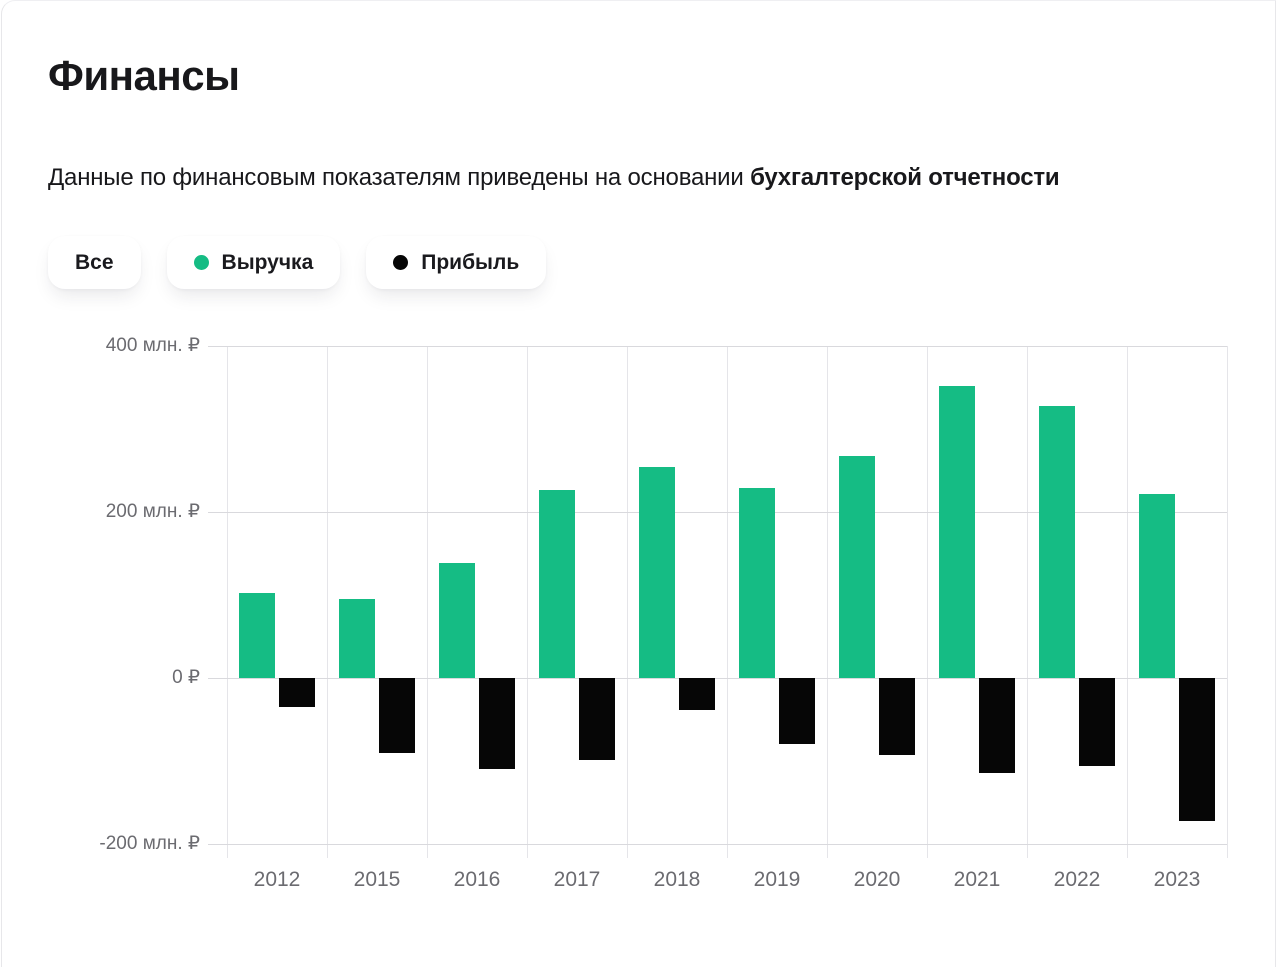 The height and width of the screenshot is (967, 1280). I want to click on revenue-legend-dot-icon, so click(201, 262).